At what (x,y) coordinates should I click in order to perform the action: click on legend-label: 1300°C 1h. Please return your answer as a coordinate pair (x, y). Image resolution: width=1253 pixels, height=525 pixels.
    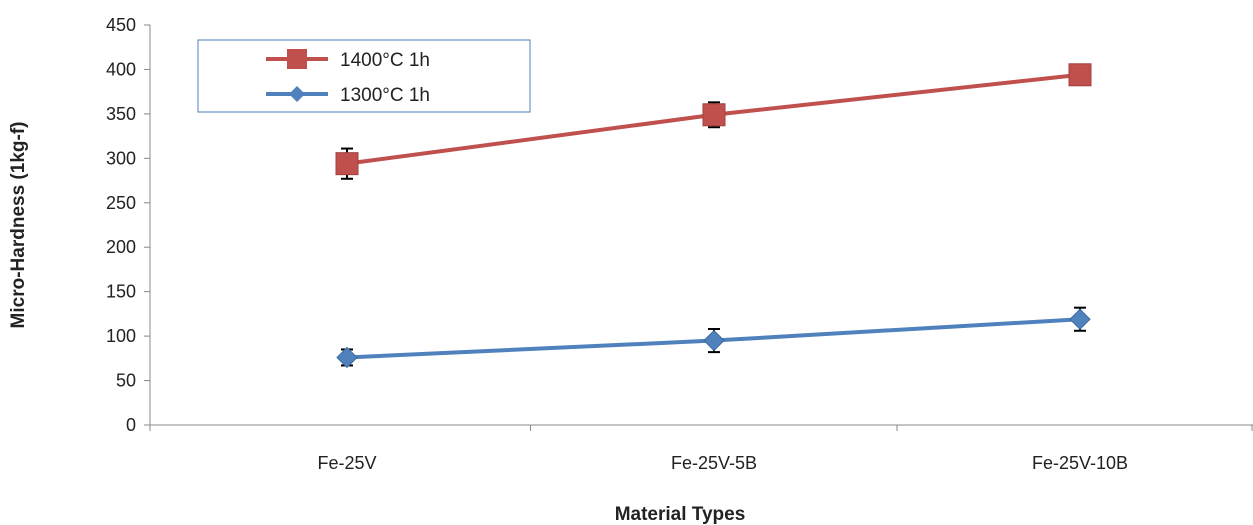
    Looking at the image, I should click on (385, 95).